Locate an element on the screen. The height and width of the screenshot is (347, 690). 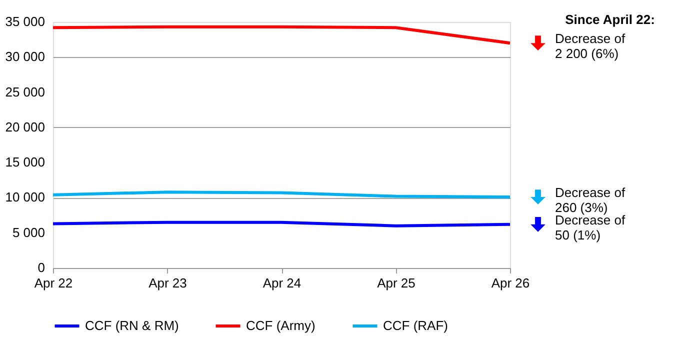
y-tick-label: 35 000 is located at coordinates (25, 21).